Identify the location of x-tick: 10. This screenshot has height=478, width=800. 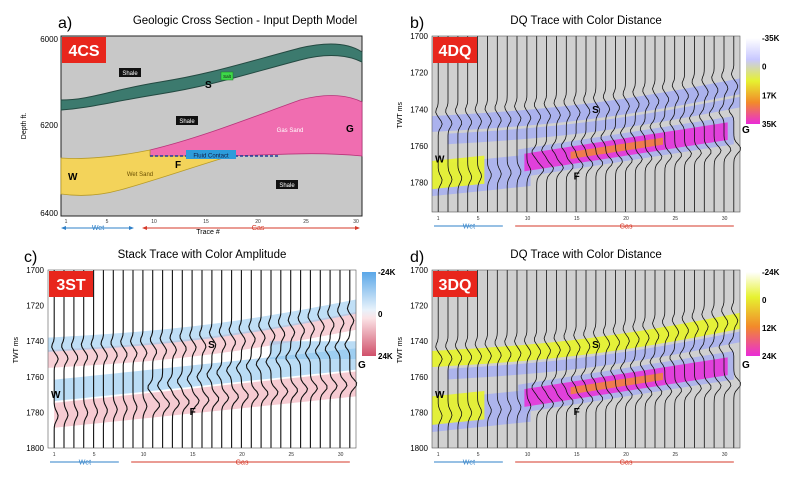
(144, 455).